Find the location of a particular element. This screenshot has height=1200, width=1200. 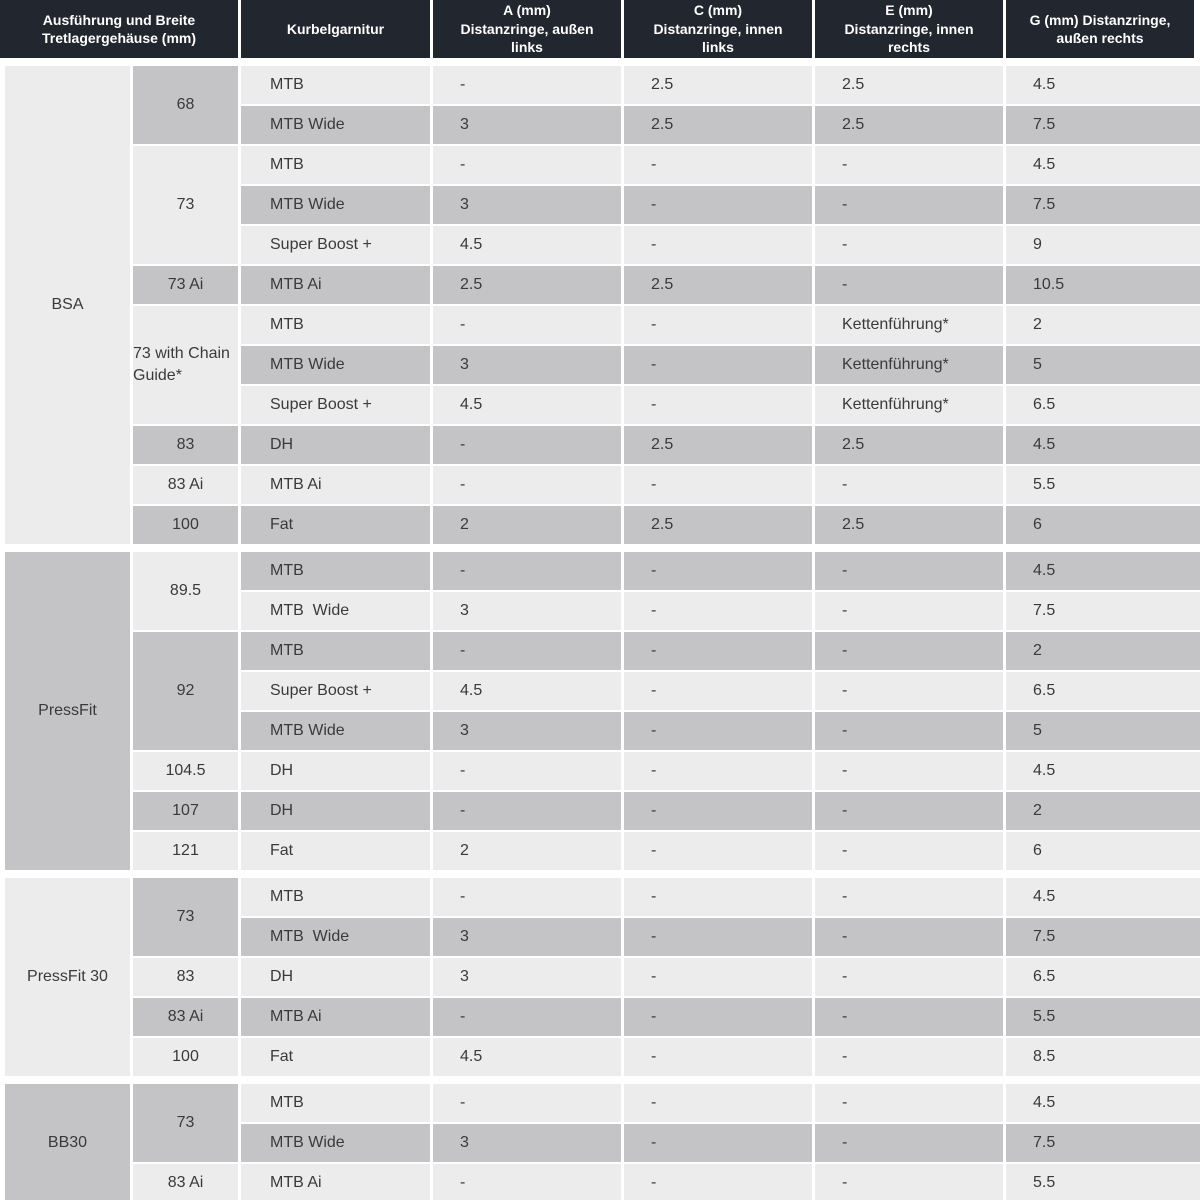

spacer-a-cell-label: 4.5 is located at coordinates (471, 1057).